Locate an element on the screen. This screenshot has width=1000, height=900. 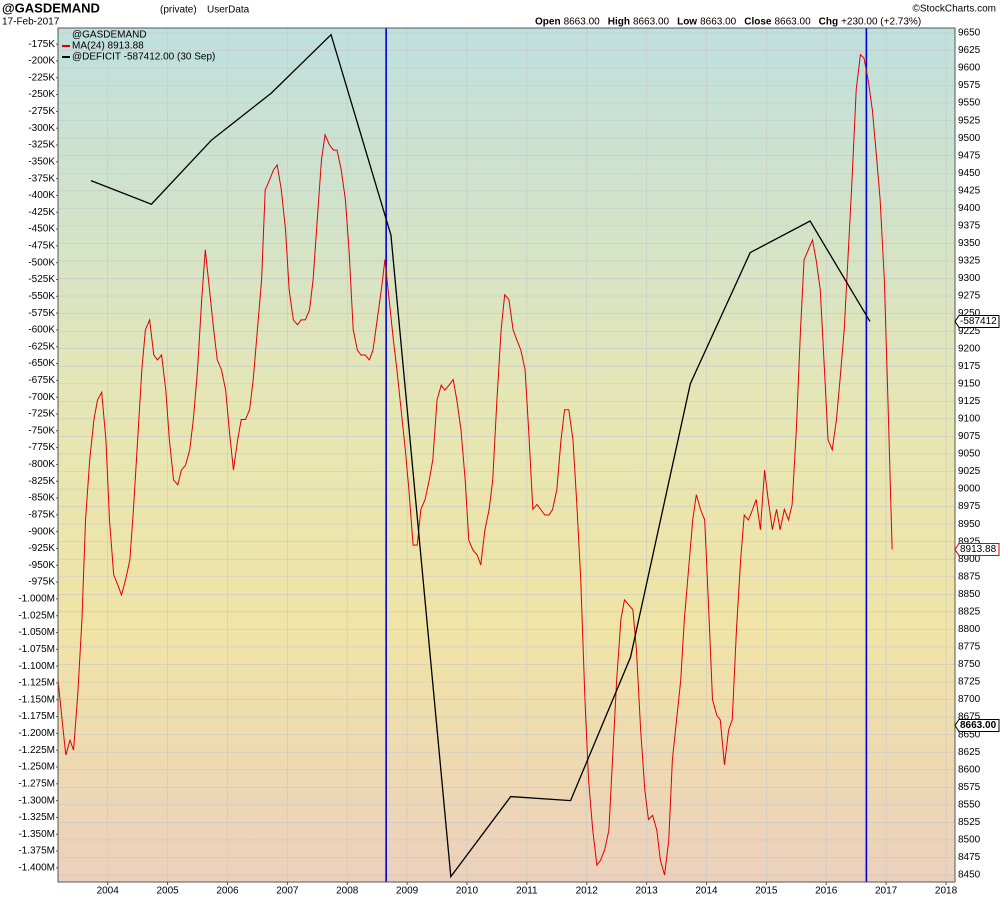
end-label: 8663.00 is located at coordinates (977, 726).